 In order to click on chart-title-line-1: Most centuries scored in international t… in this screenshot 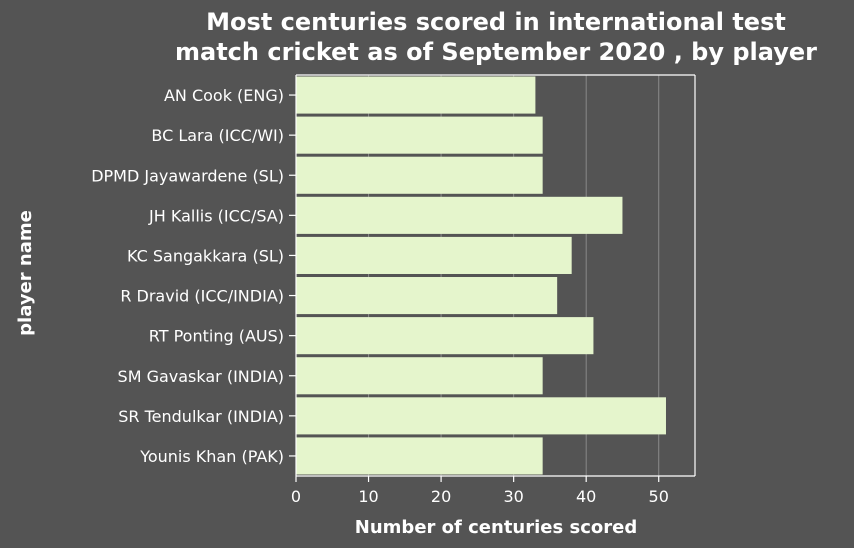, I will do `click(496, 22)`.